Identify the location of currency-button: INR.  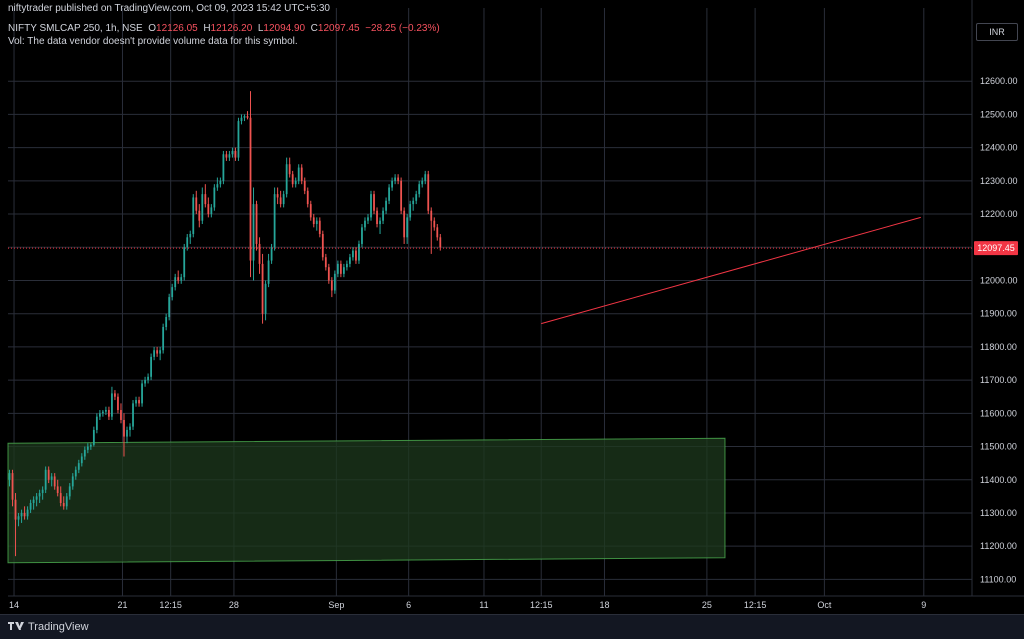
(997, 32).